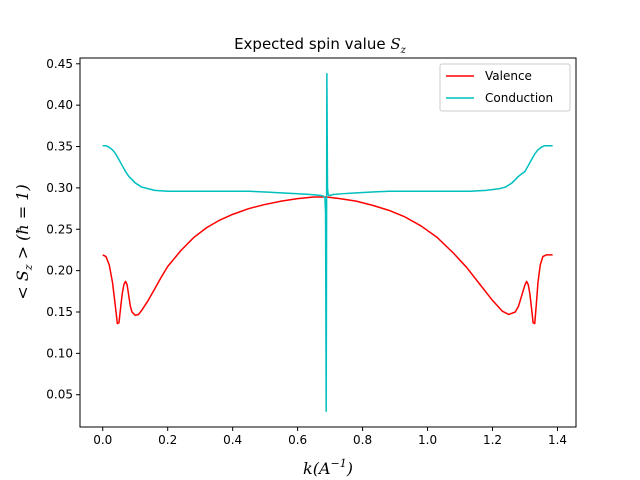 This screenshot has height=480, width=640. I want to click on chart-title: Expected spin value Sz, so click(320, 45).